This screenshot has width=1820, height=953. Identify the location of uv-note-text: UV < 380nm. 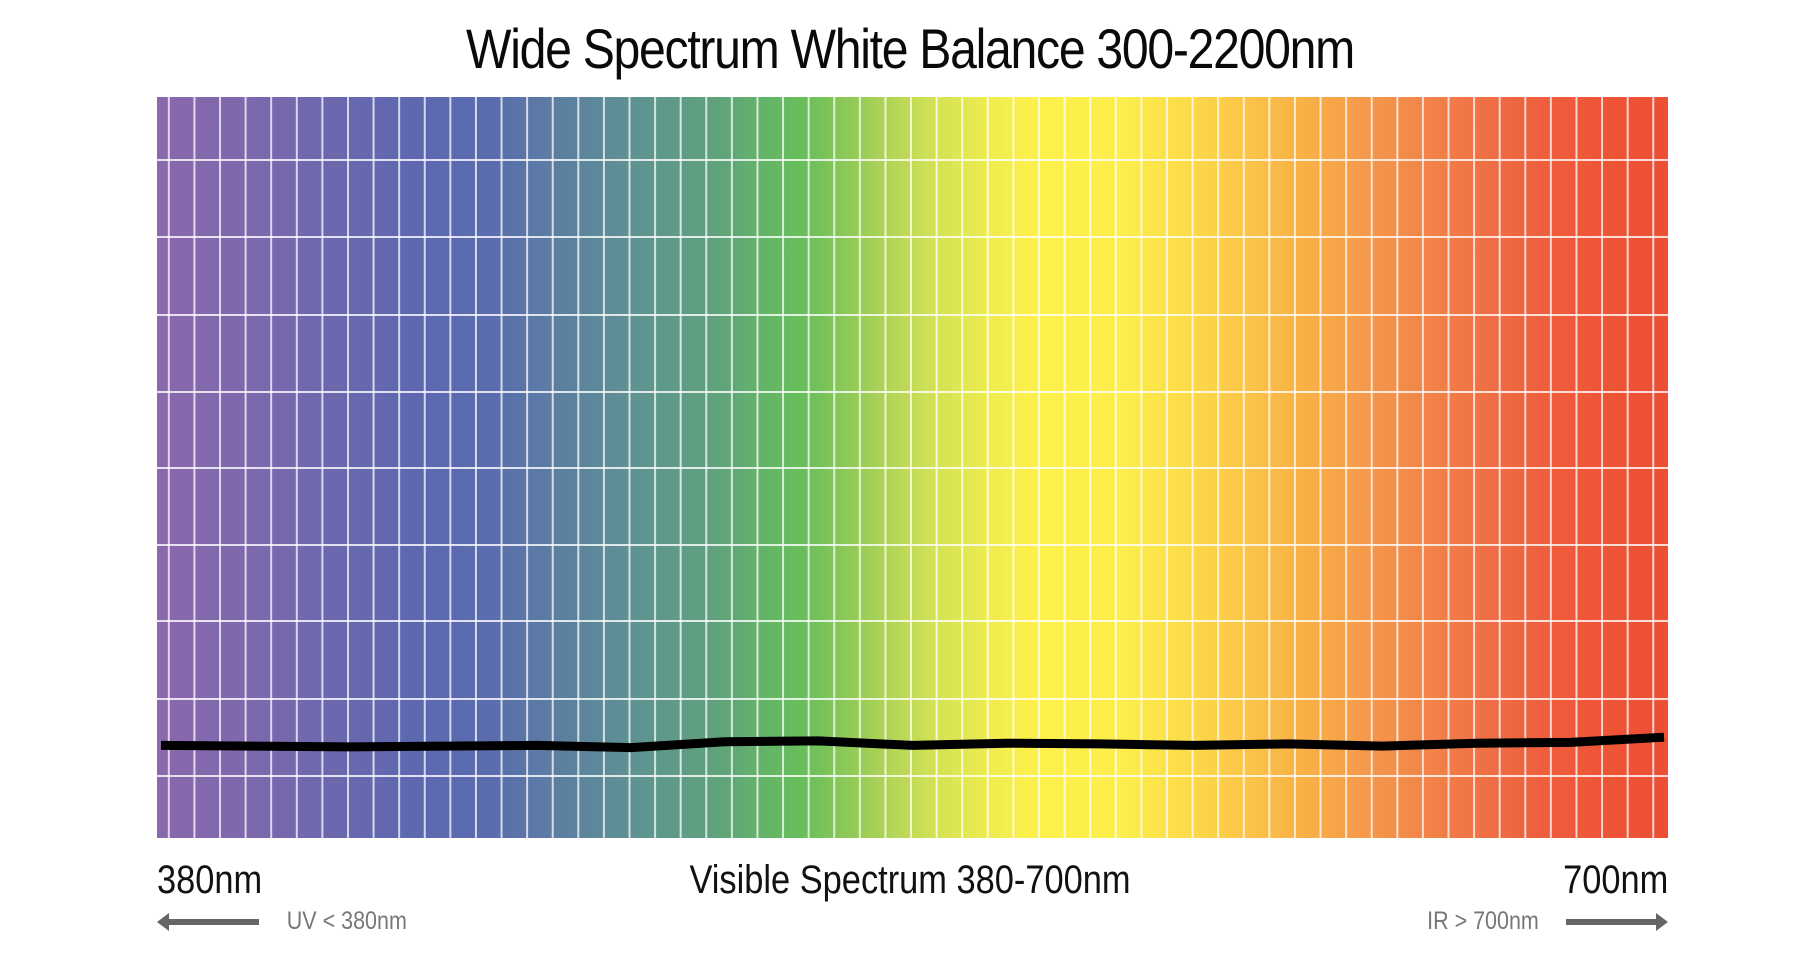
(346, 921).